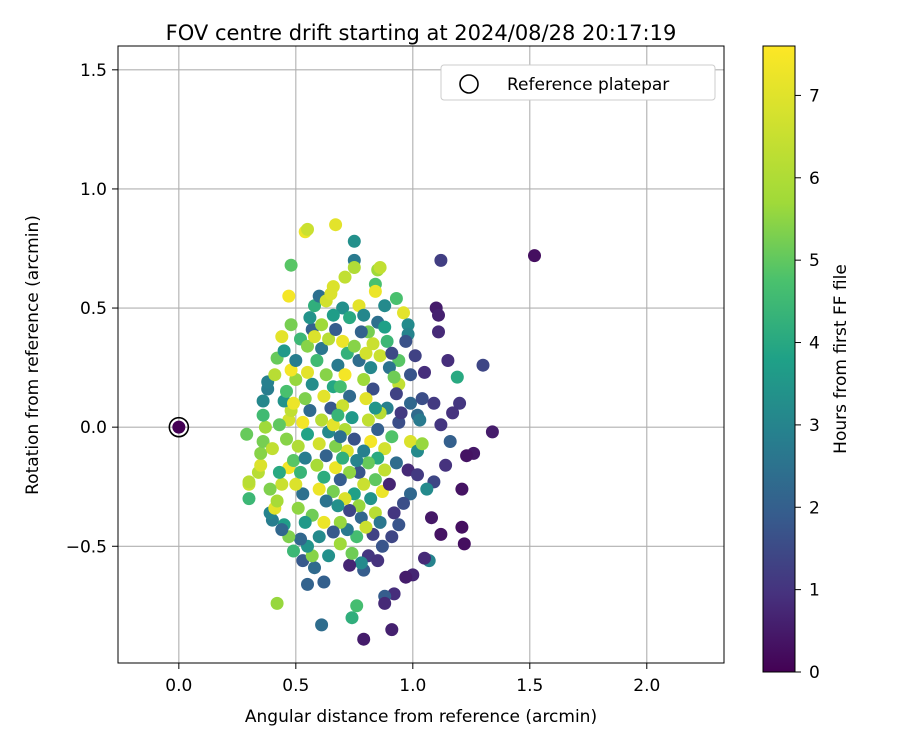 This screenshot has width=900, height=750. I want to click on legend-label: Reference platepar, so click(588, 85).